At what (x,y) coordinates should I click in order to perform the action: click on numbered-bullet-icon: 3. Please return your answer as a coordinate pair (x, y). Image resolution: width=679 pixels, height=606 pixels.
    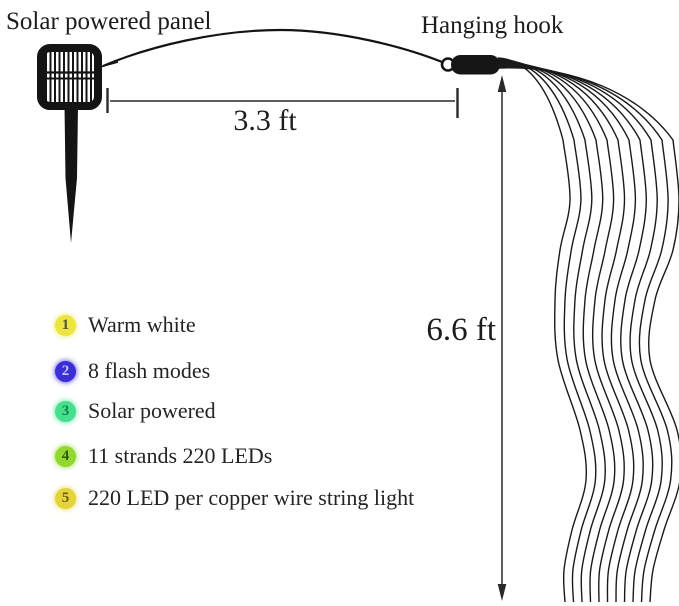
    Looking at the image, I should click on (65, 411).